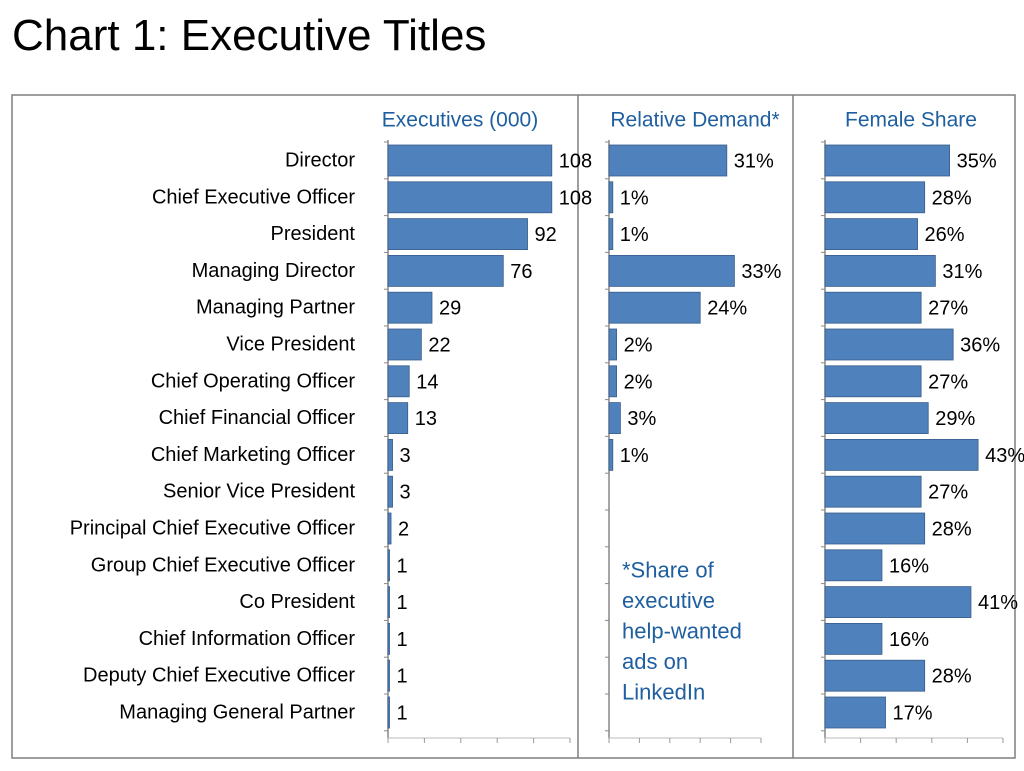  I want to click on footnote-line: executive, so click(668, 600).